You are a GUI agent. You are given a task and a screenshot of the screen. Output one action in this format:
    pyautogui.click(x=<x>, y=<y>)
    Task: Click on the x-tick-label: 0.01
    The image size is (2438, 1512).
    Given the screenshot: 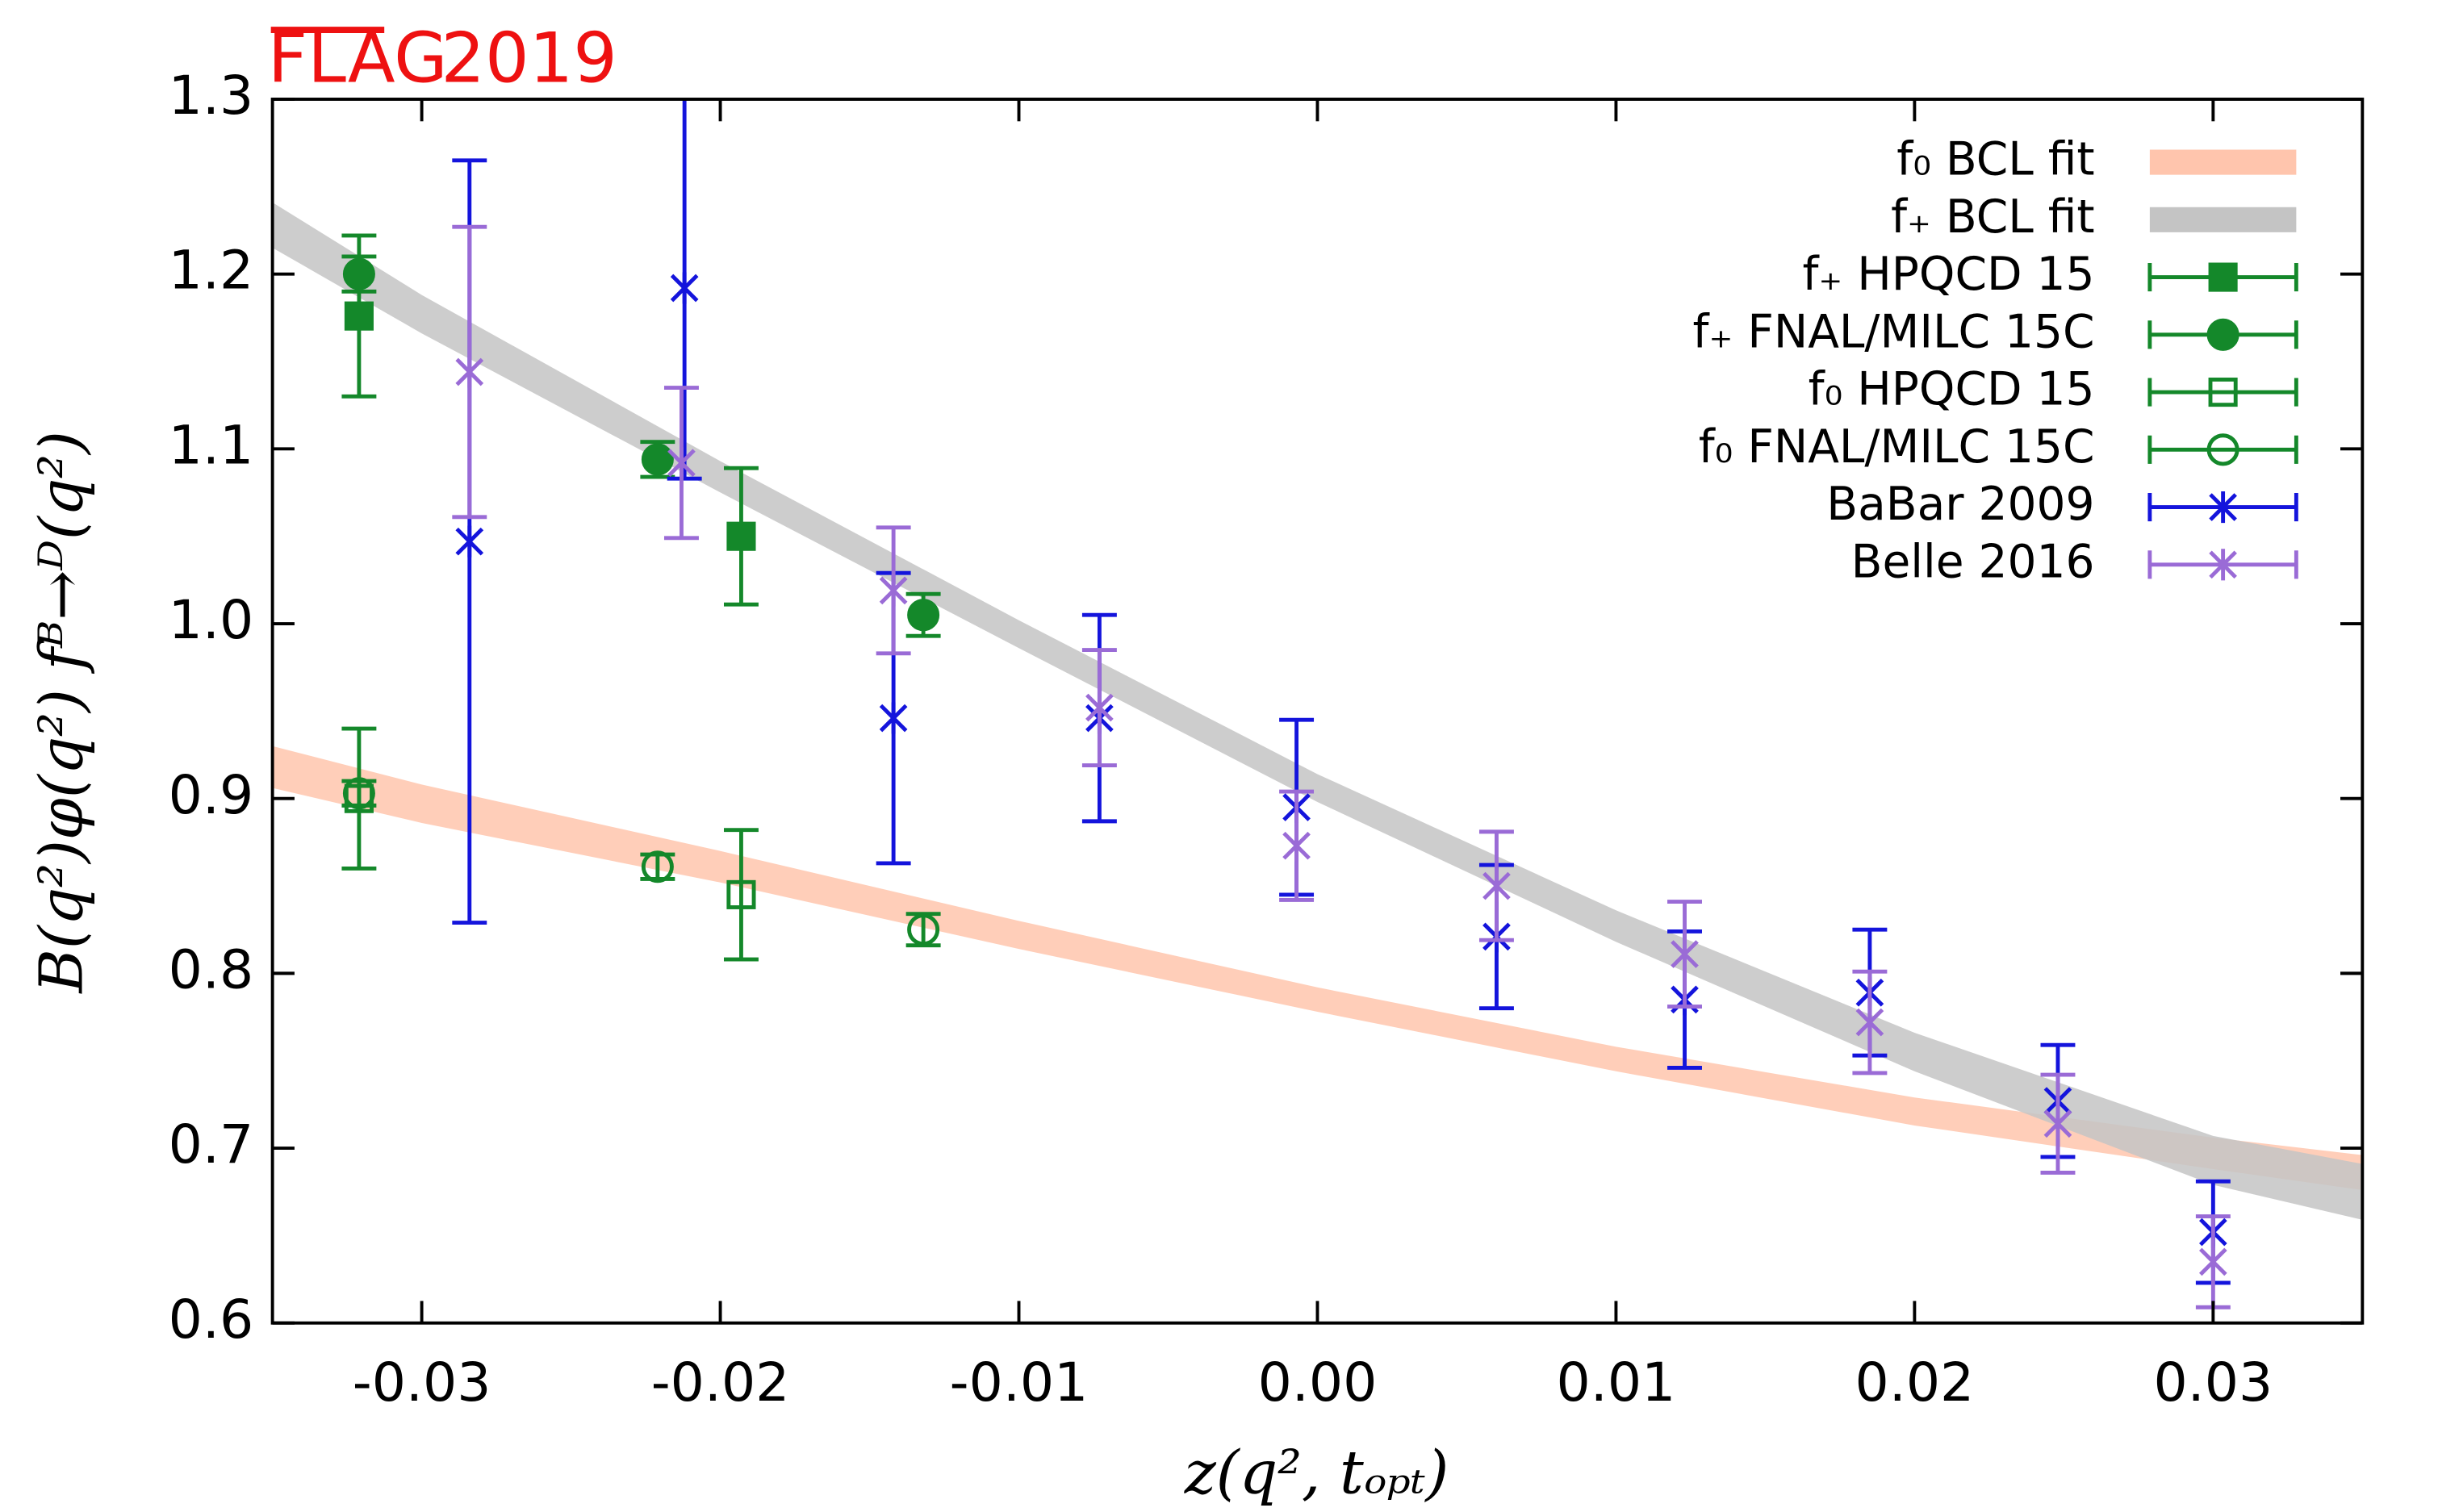 What is the action you would take?
    pyautogui.click(x=1616, y=1382)
    